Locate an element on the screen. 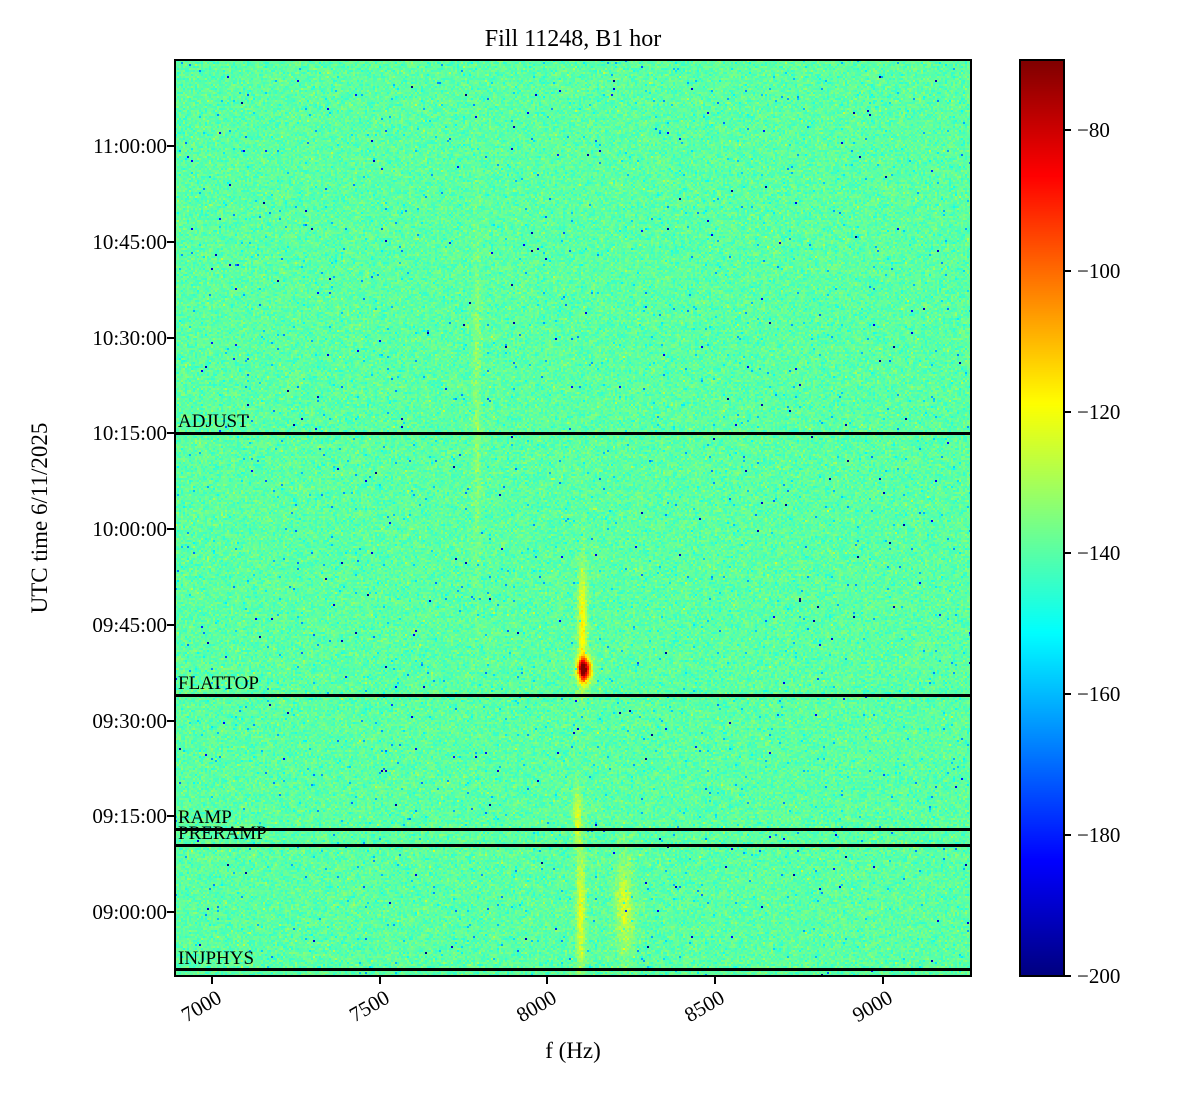 The image size is (1200, 1100). colorbar-tick-label: −100 is located at coordinates (1099, 271).